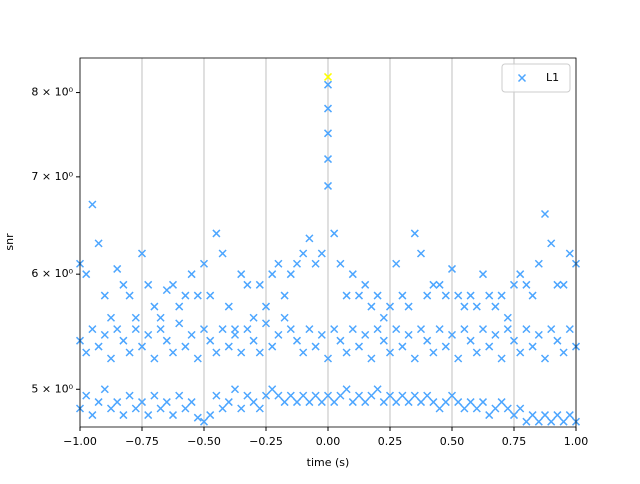  What do you see at coordinates (328, 441) in the screenshot?
I see `x-tick-label: 0.00` at bounding box center [328, 441].